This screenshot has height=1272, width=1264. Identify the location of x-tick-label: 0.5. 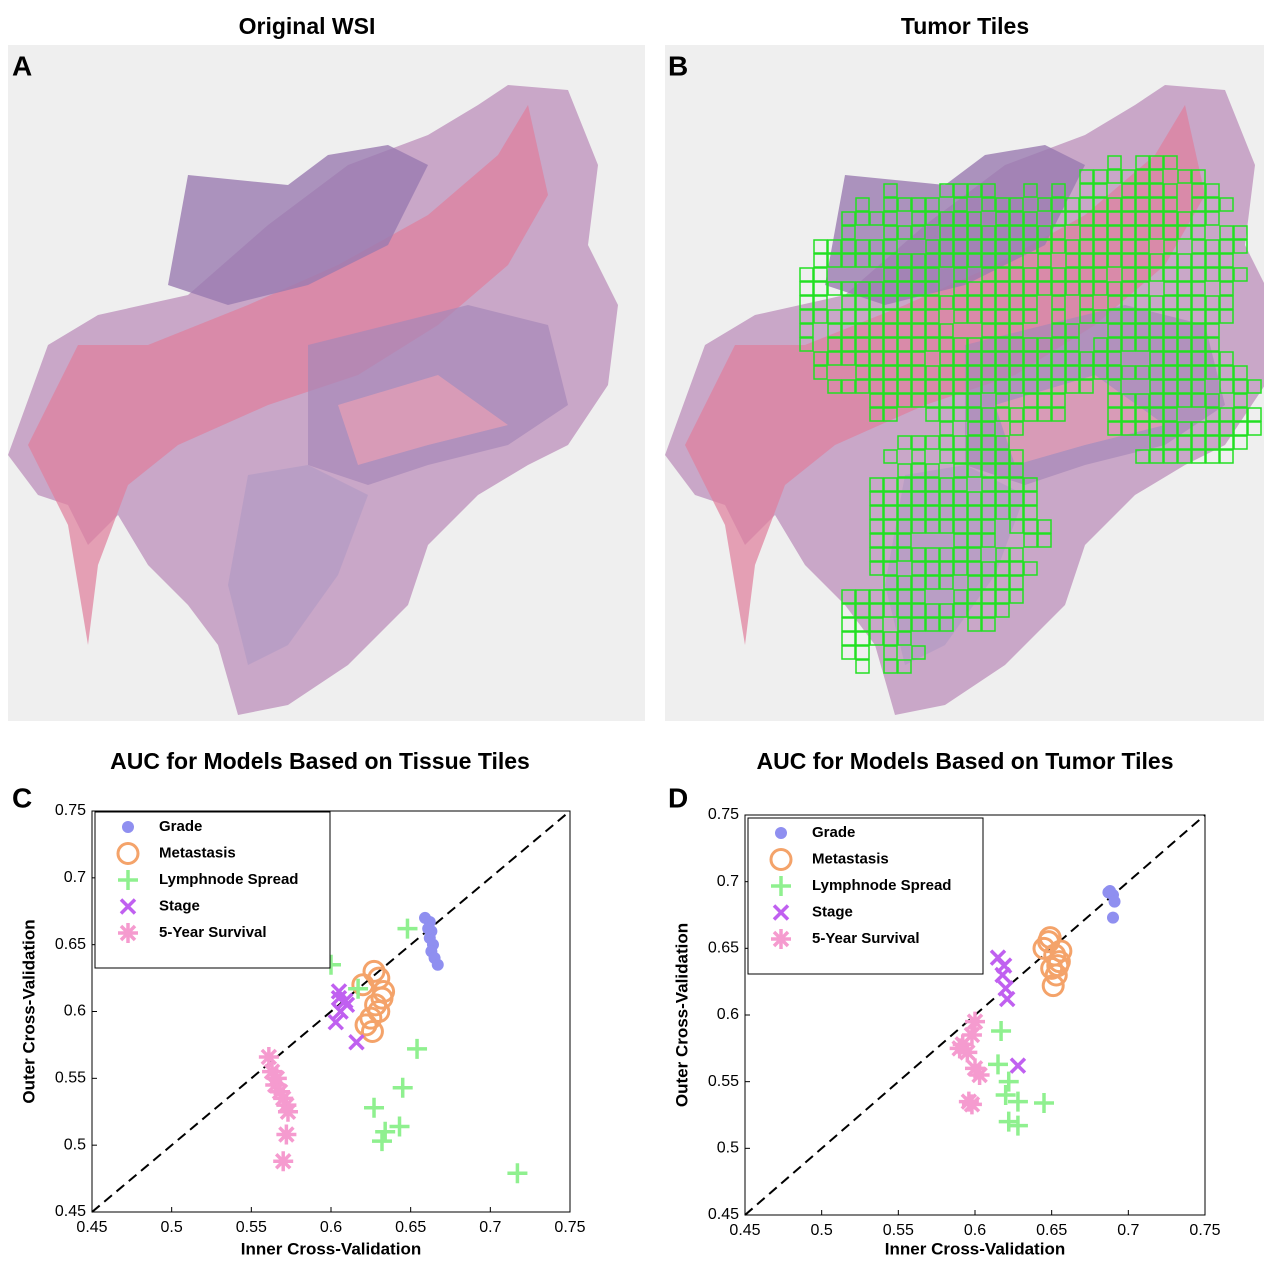
(822, 1230).